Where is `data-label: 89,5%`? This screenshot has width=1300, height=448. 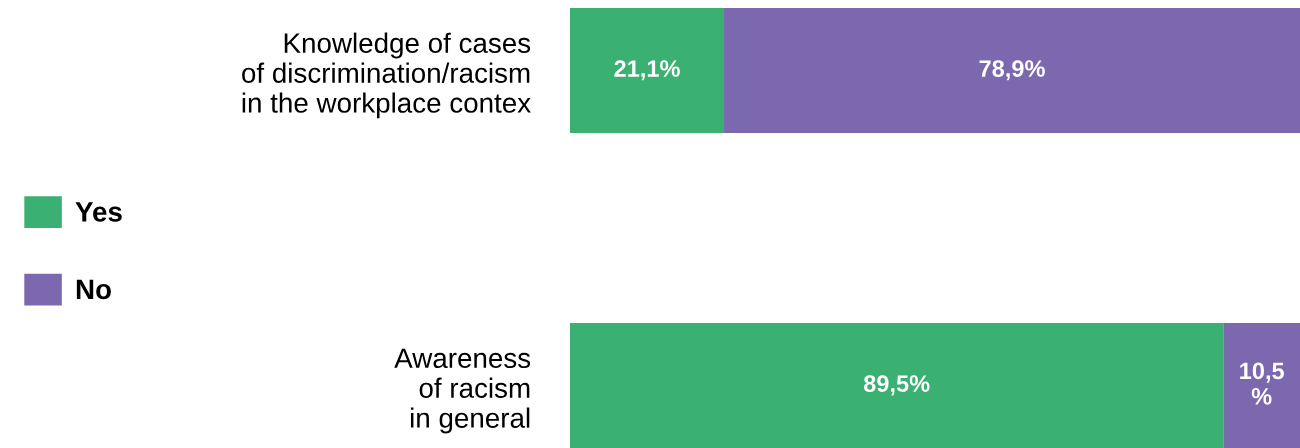 data-label: 89,5% is located at coordinates (896, 385).